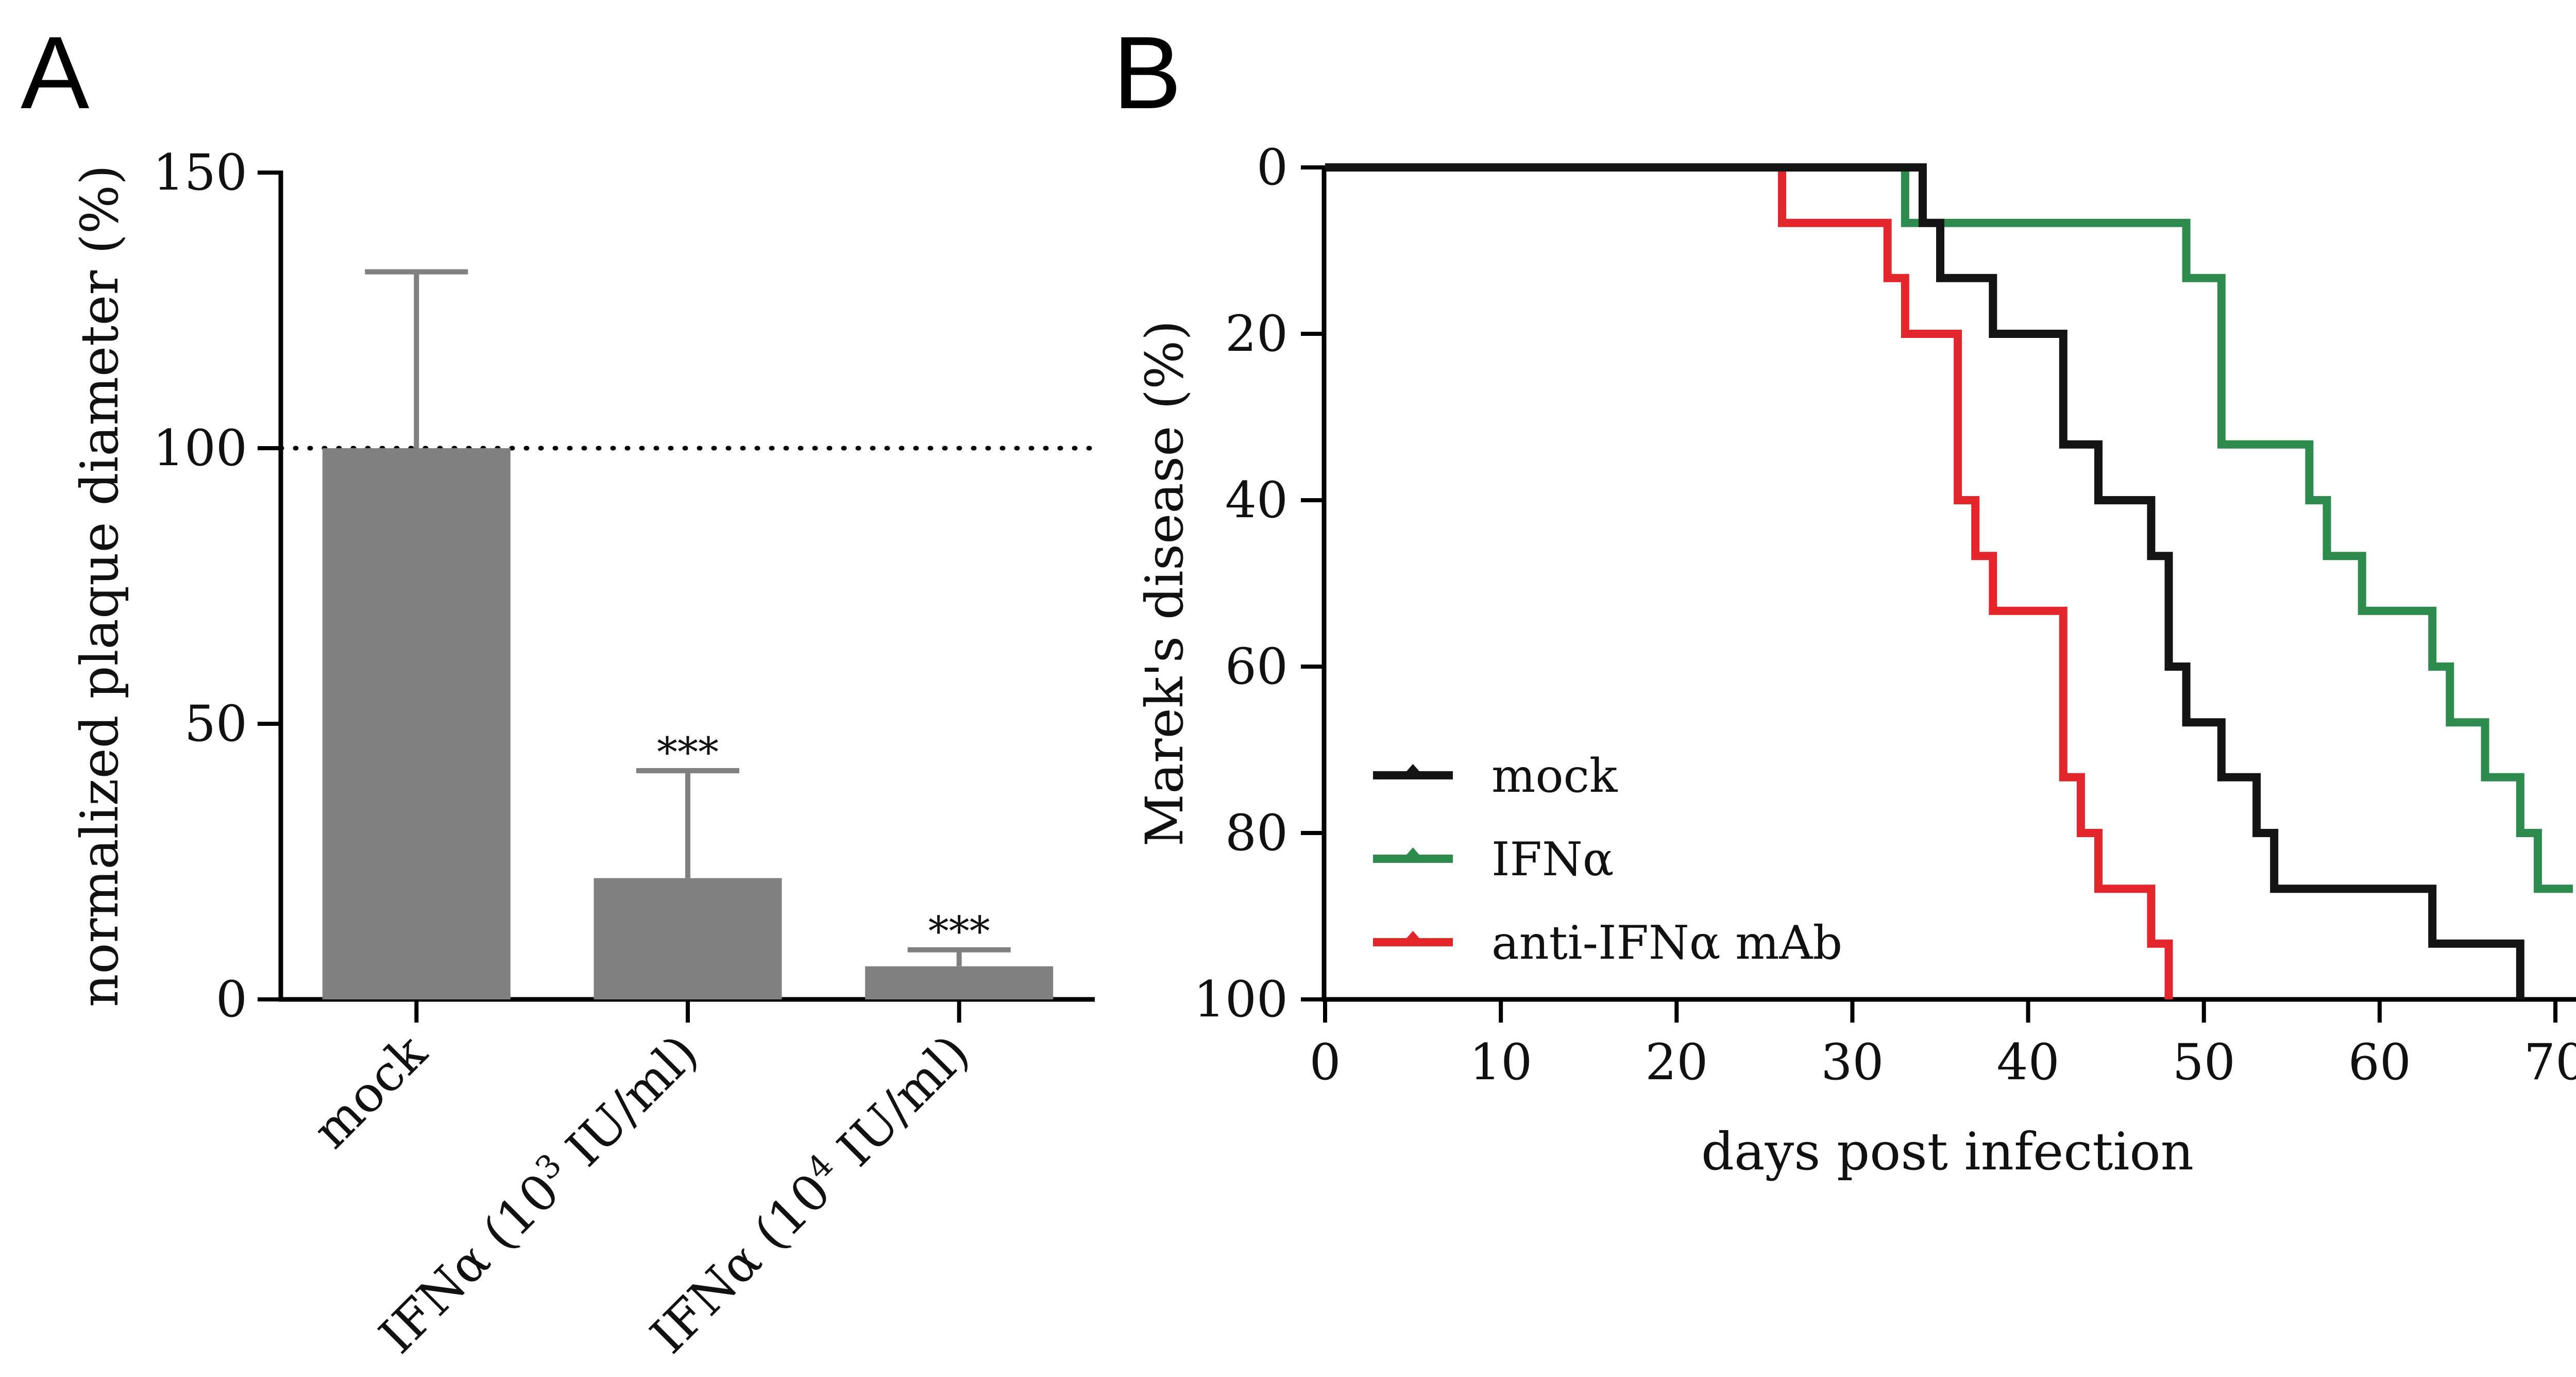 The width and height of the screenshot is (2576, 1377). Describe the element at coordinates (1667, 943) in the screenshot. I see `legend-label: anti-IFNα mAb` at that location.